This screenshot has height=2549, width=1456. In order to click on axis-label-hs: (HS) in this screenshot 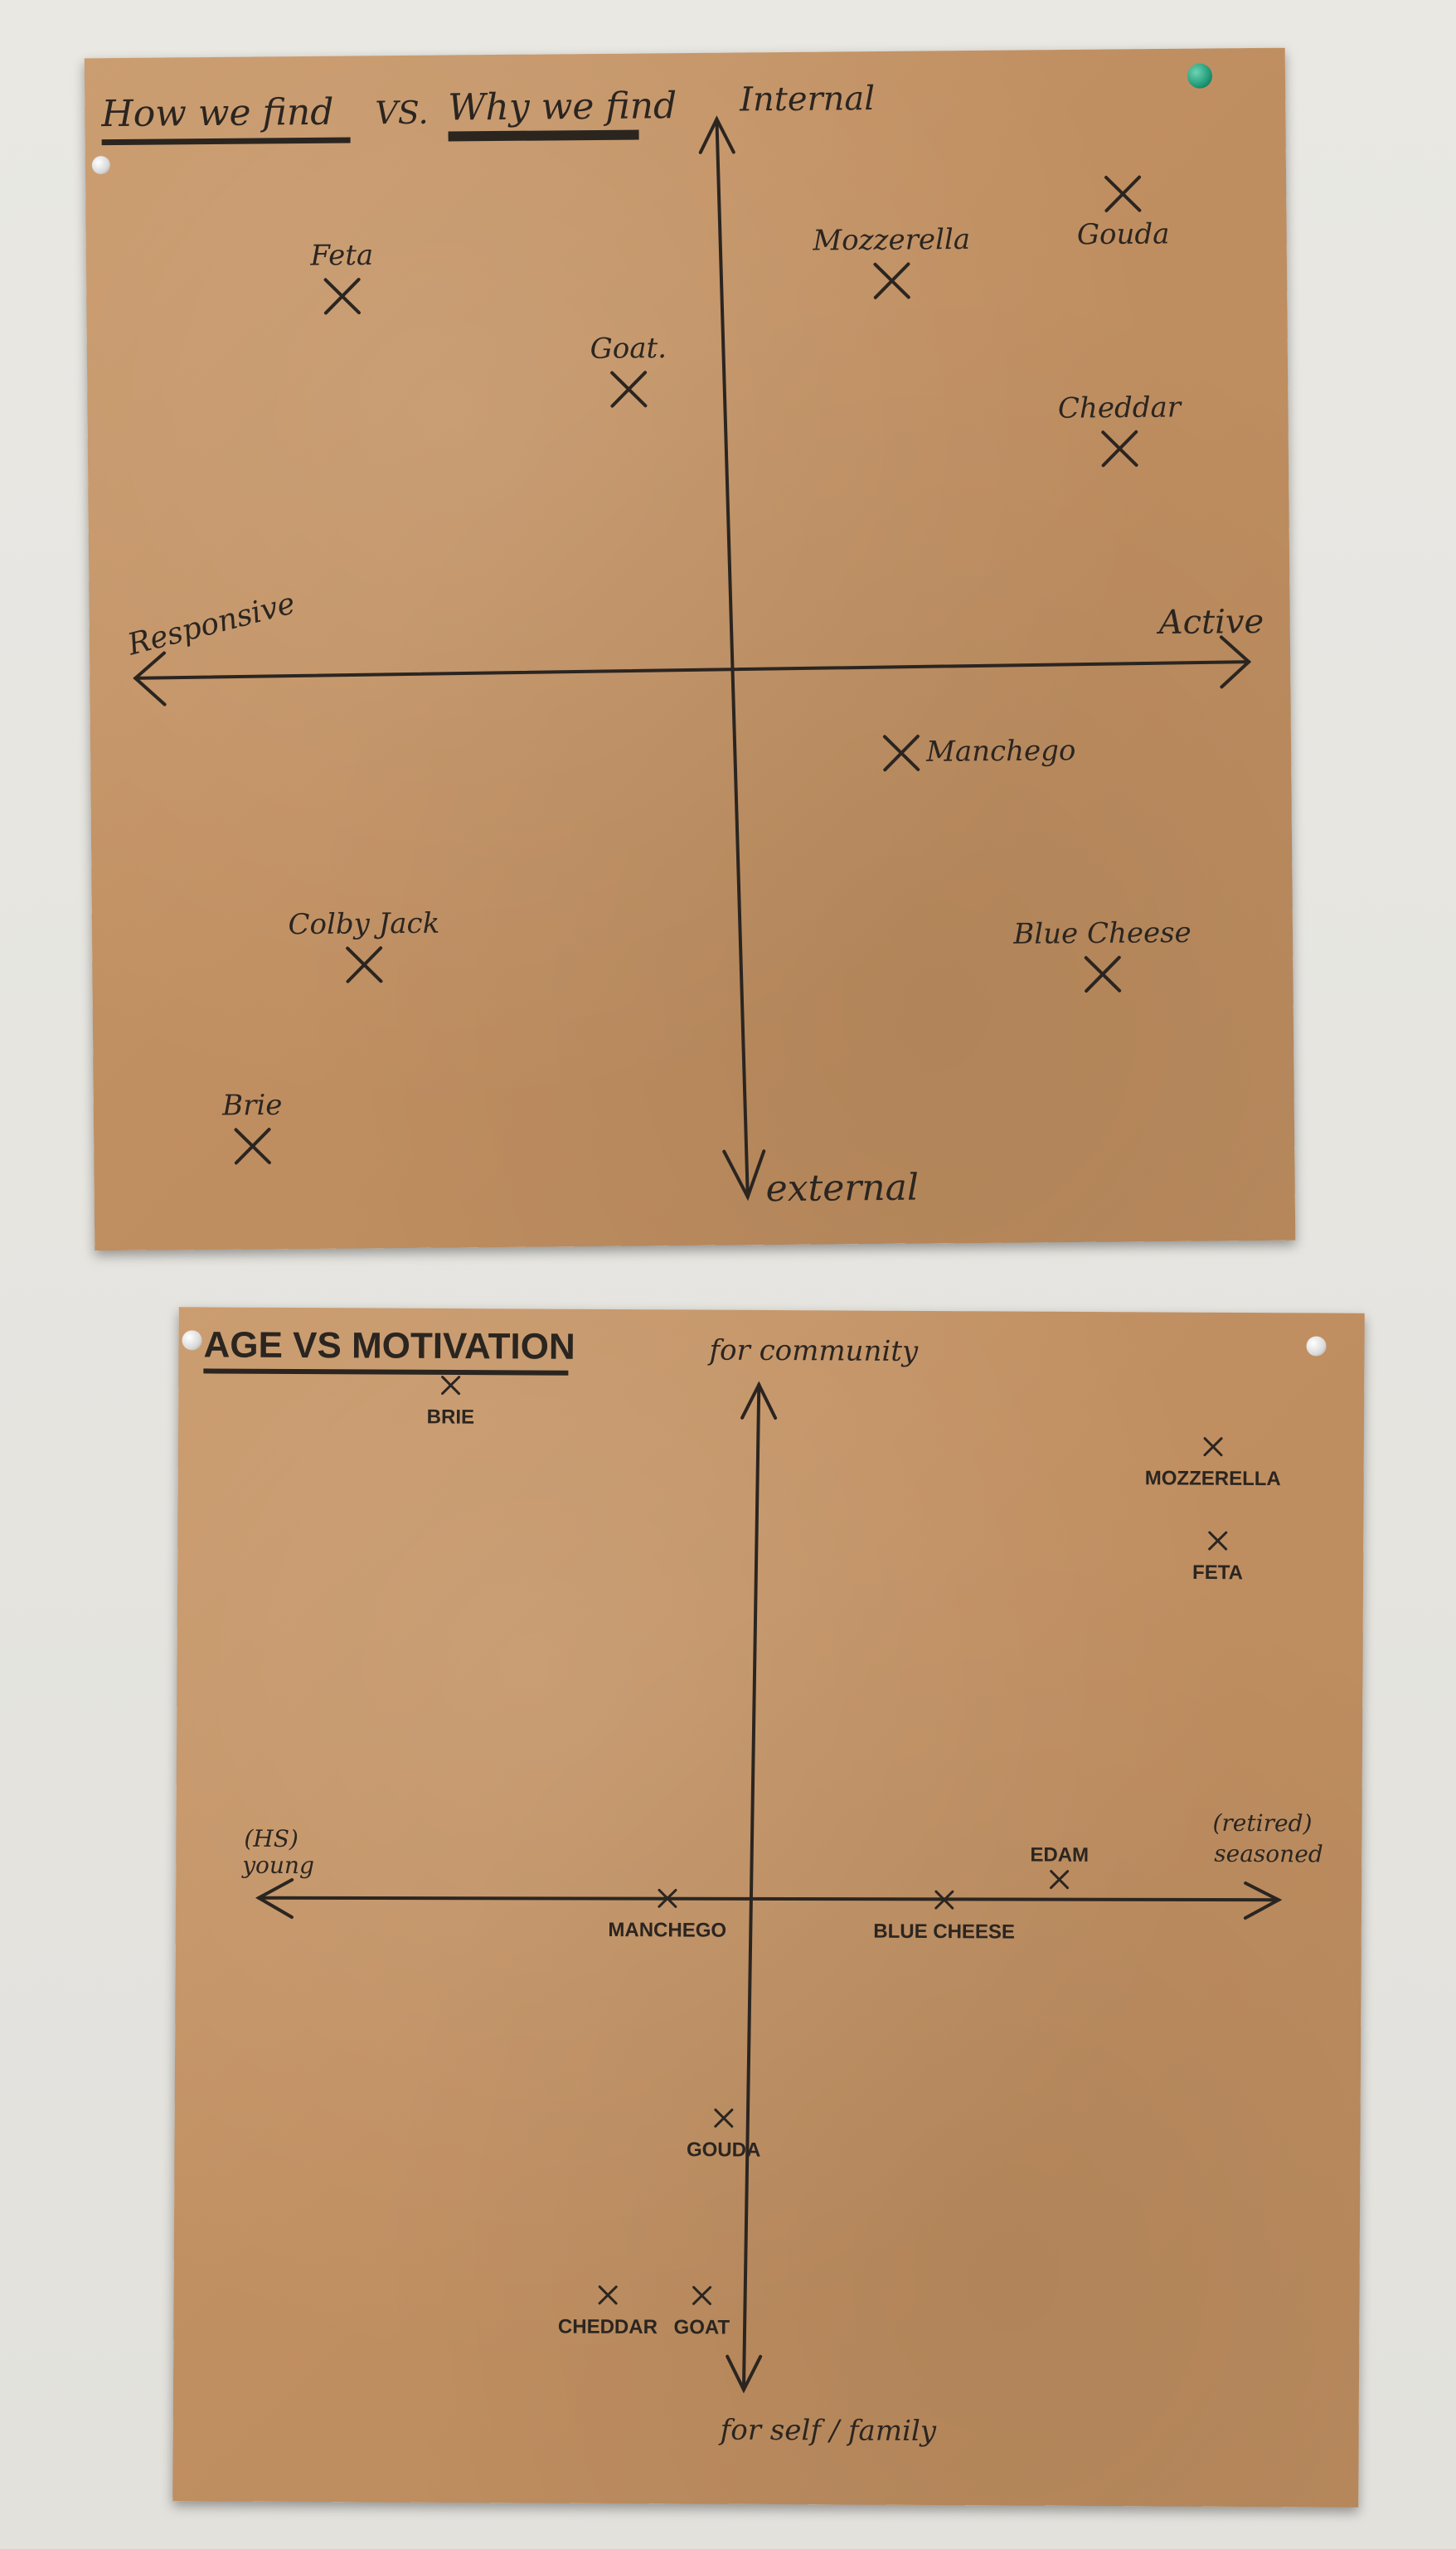, I will do `click(271, 1839)`.